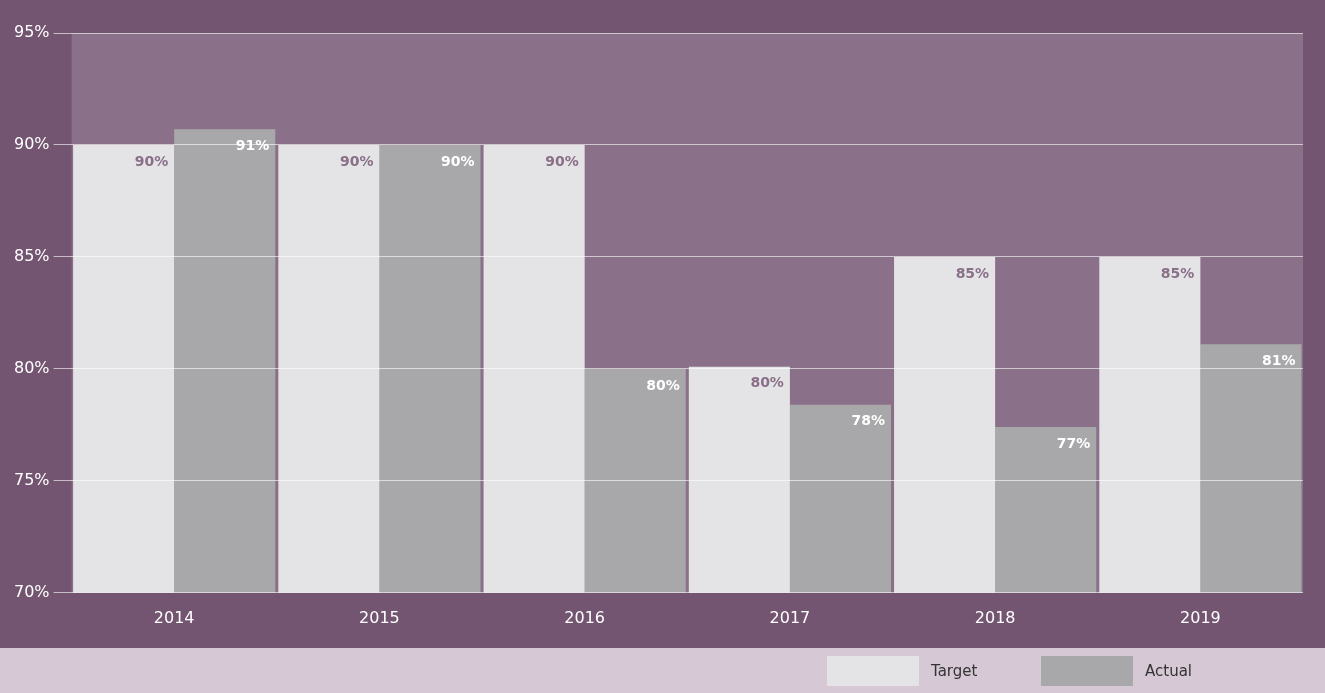 The height and width of the screenshot is (693, 1325). I want to click on y-tick-label: 80%, so click(32, 368).